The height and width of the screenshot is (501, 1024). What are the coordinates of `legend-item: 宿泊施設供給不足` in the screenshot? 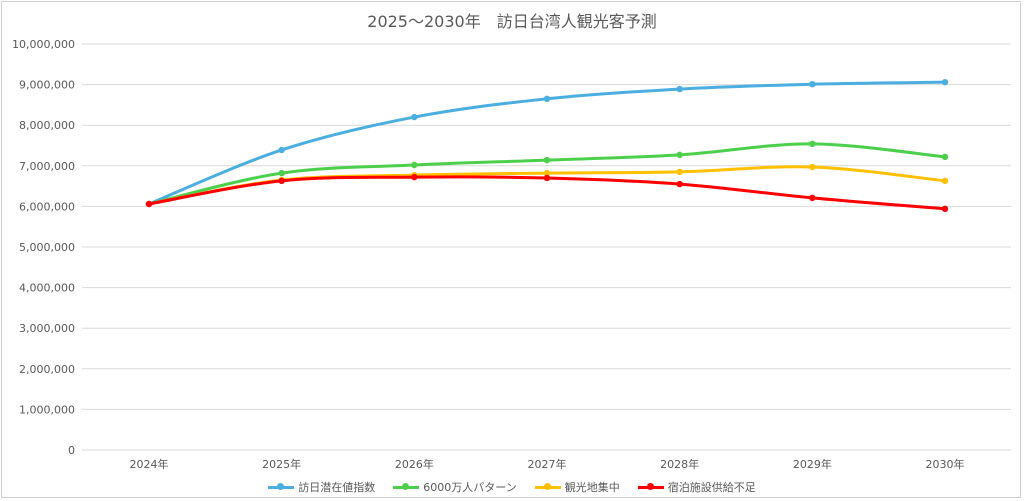 It's located at (696, 487).